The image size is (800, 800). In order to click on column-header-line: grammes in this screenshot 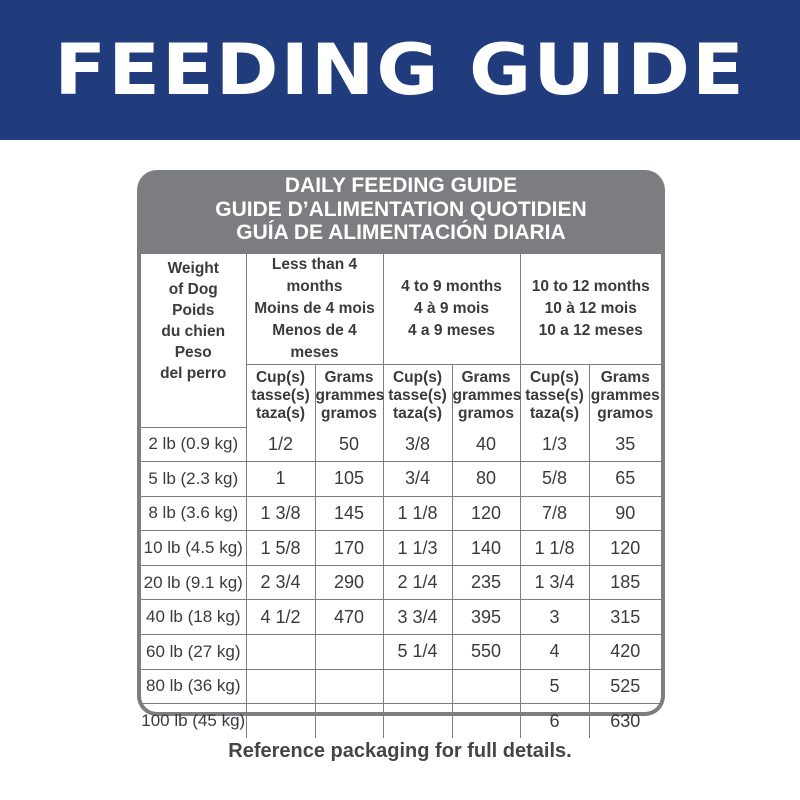, I will do `click(350, 395)`.